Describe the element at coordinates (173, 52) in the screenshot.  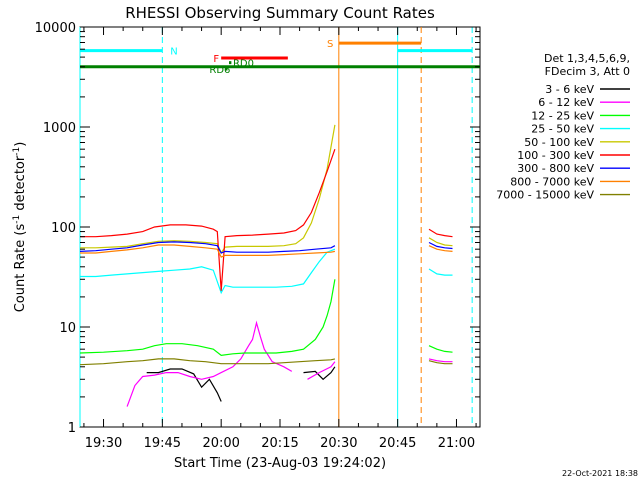
I see `flag-label-n: N` at that location.